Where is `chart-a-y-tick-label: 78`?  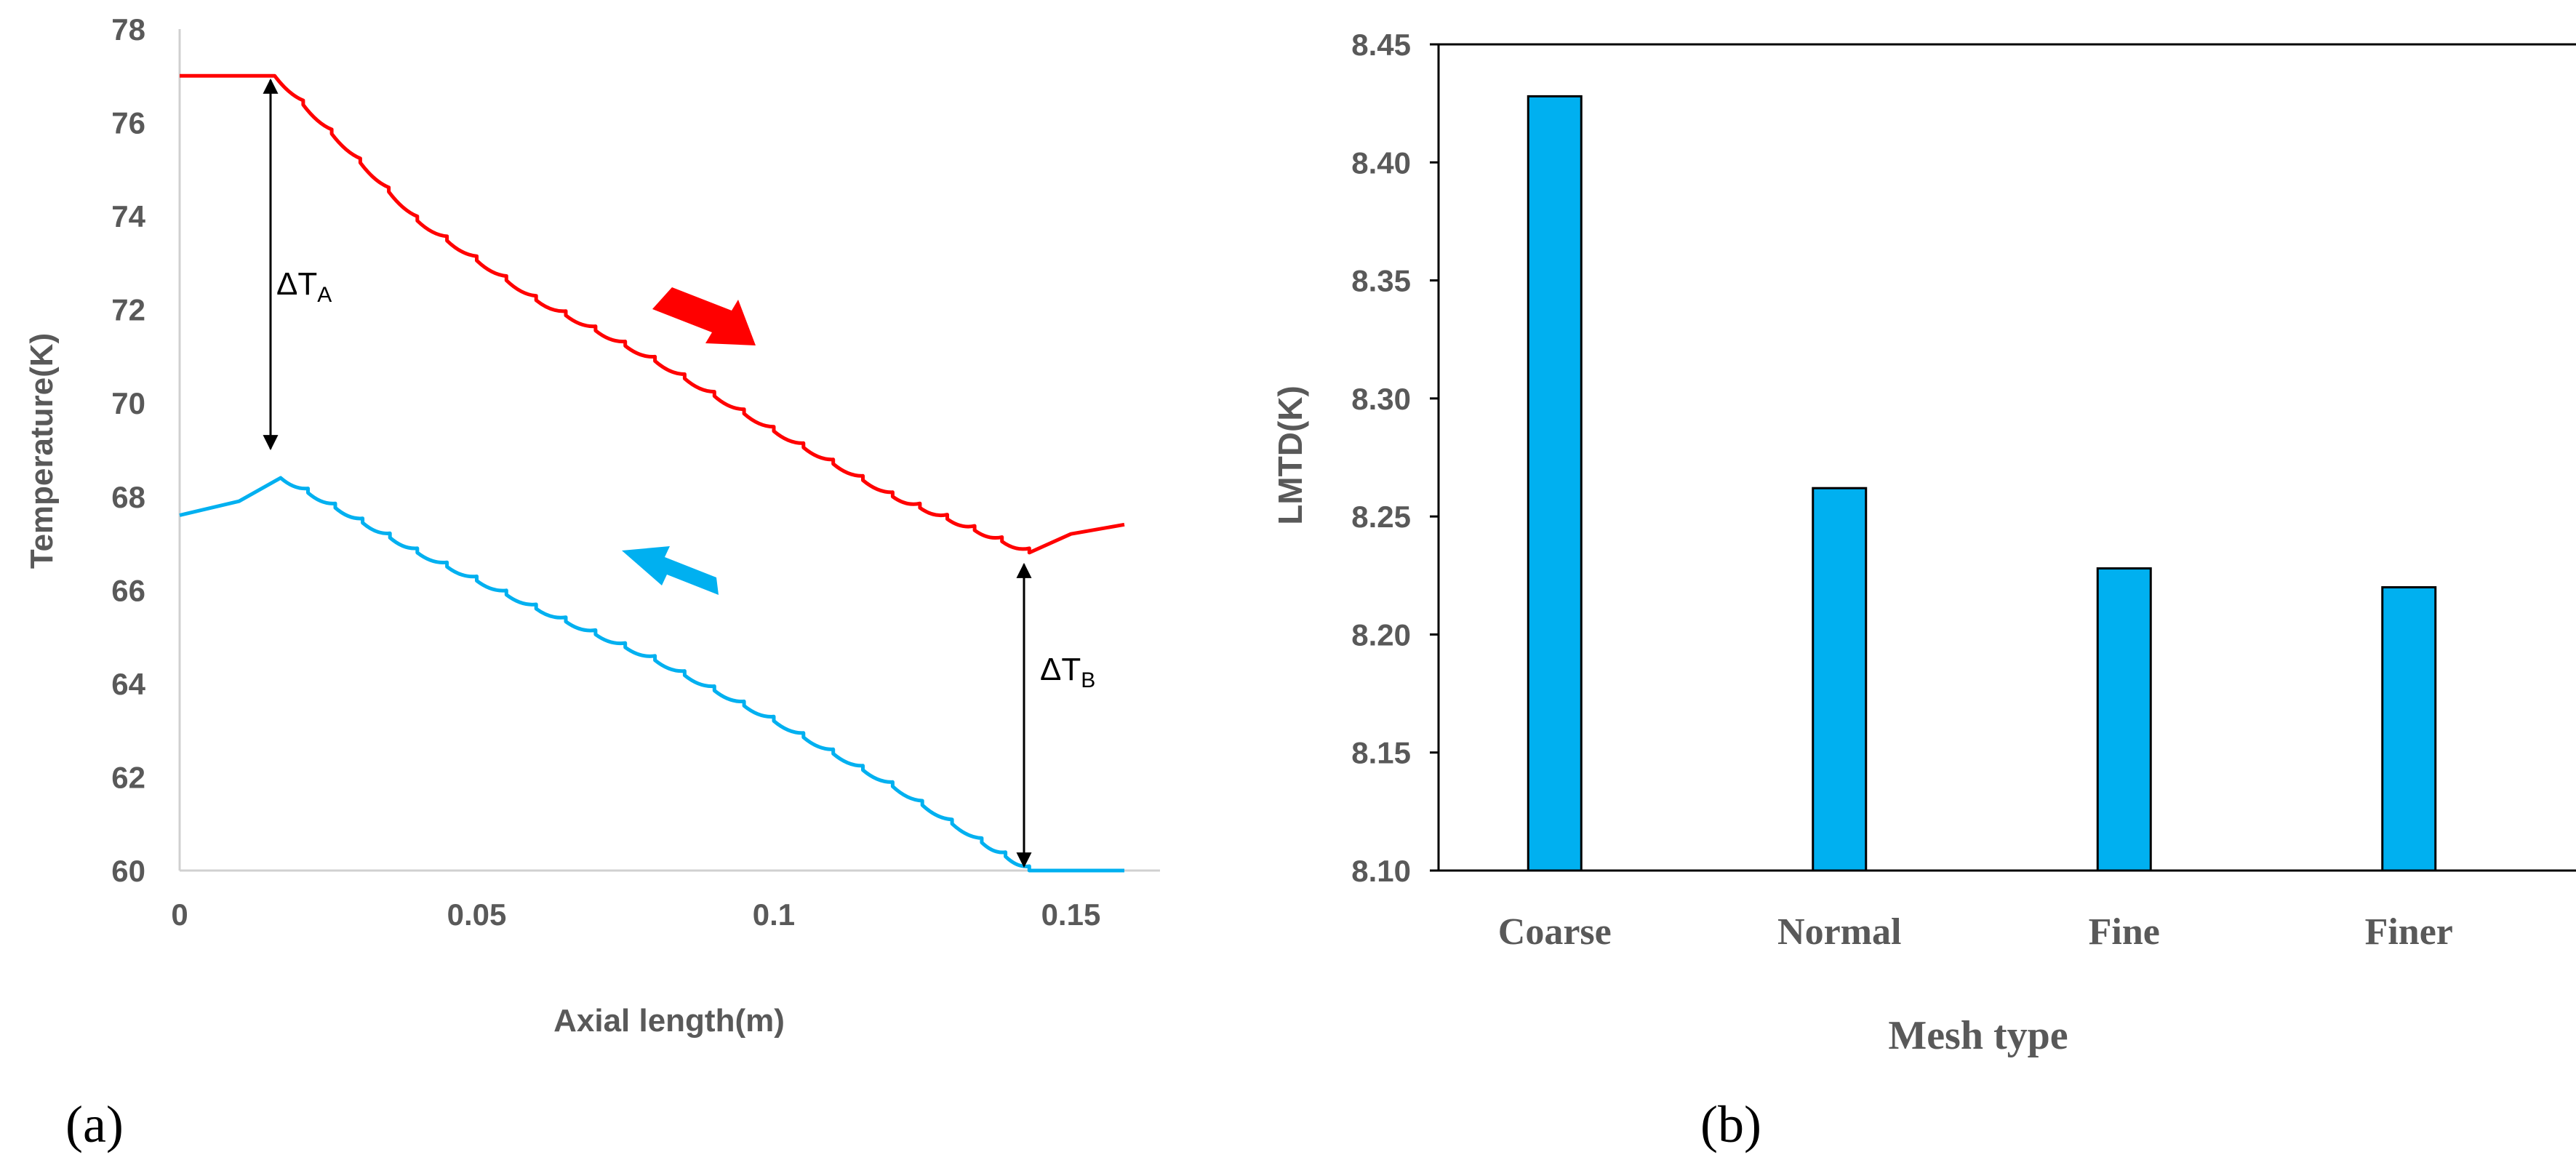 chart-a-y-tick-label: 78 is located at coordinates (128, 29).